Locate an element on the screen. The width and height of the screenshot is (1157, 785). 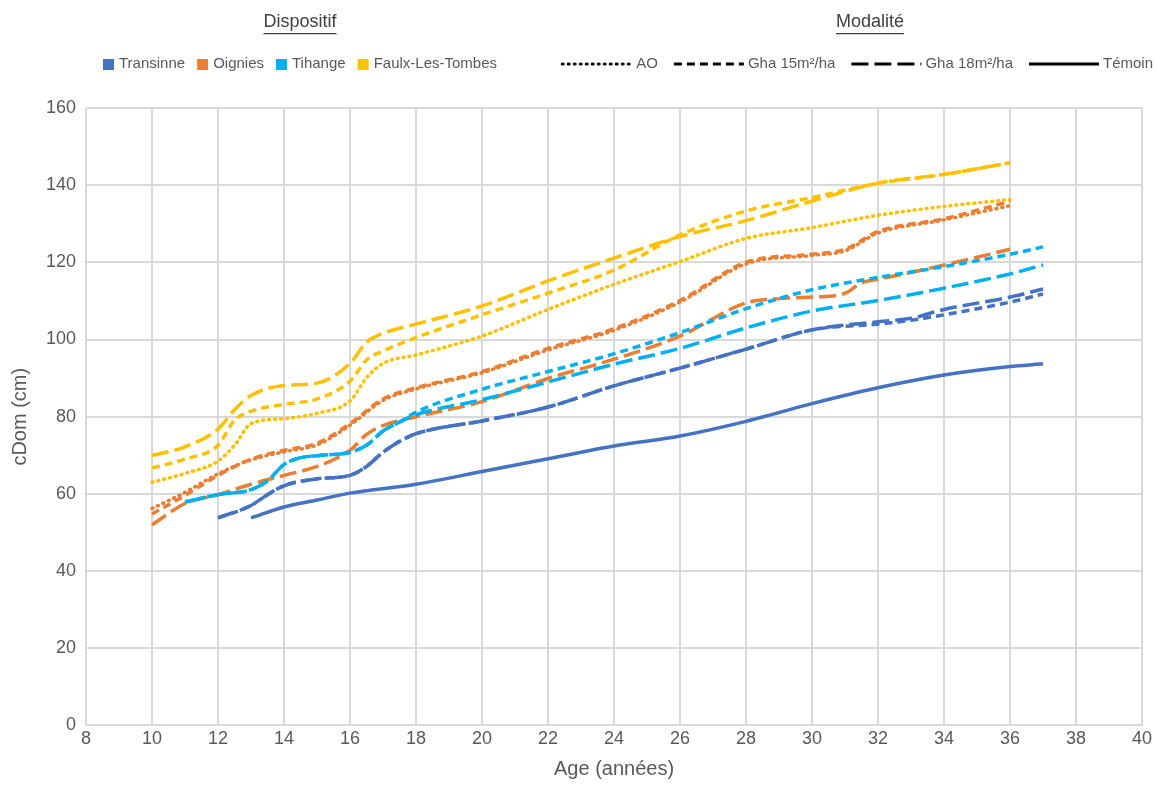
y-tick-label: 40 is located at coordinates (66, 570).